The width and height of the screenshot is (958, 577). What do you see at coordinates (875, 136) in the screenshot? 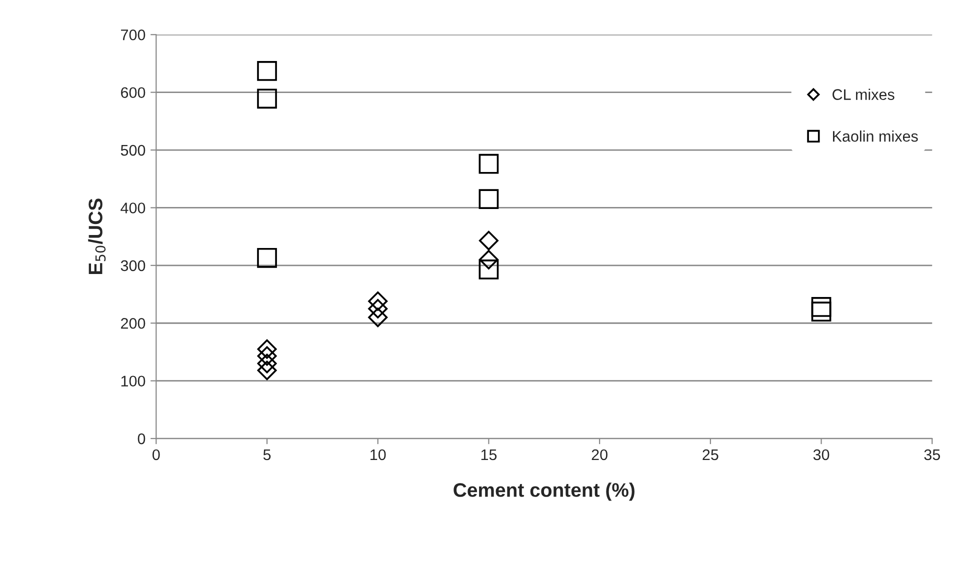
I see `legend-label: Kaolin mixes` at bounding box center [875, 136].